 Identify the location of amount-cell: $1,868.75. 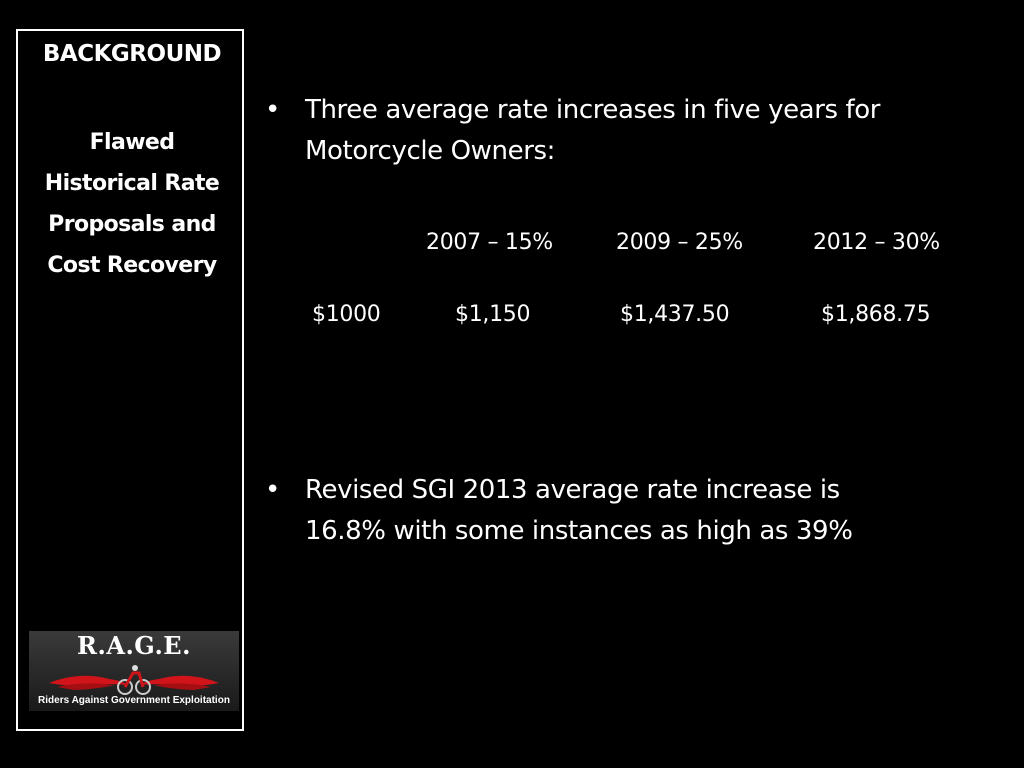
(876, 314).